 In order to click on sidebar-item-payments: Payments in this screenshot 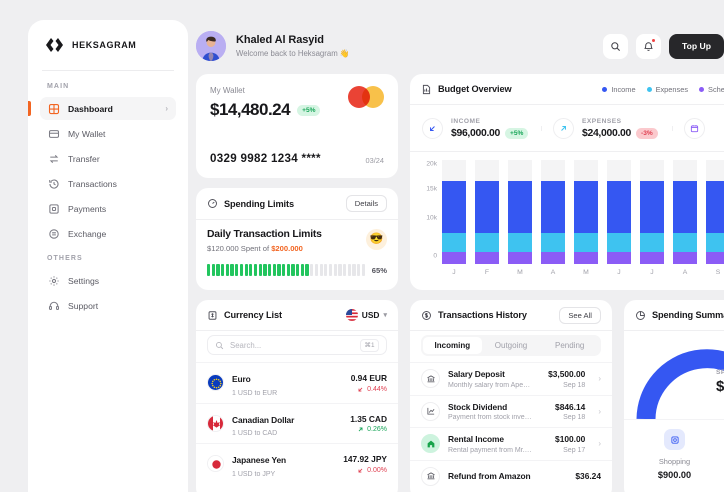, I will do `click(108, 208)`.